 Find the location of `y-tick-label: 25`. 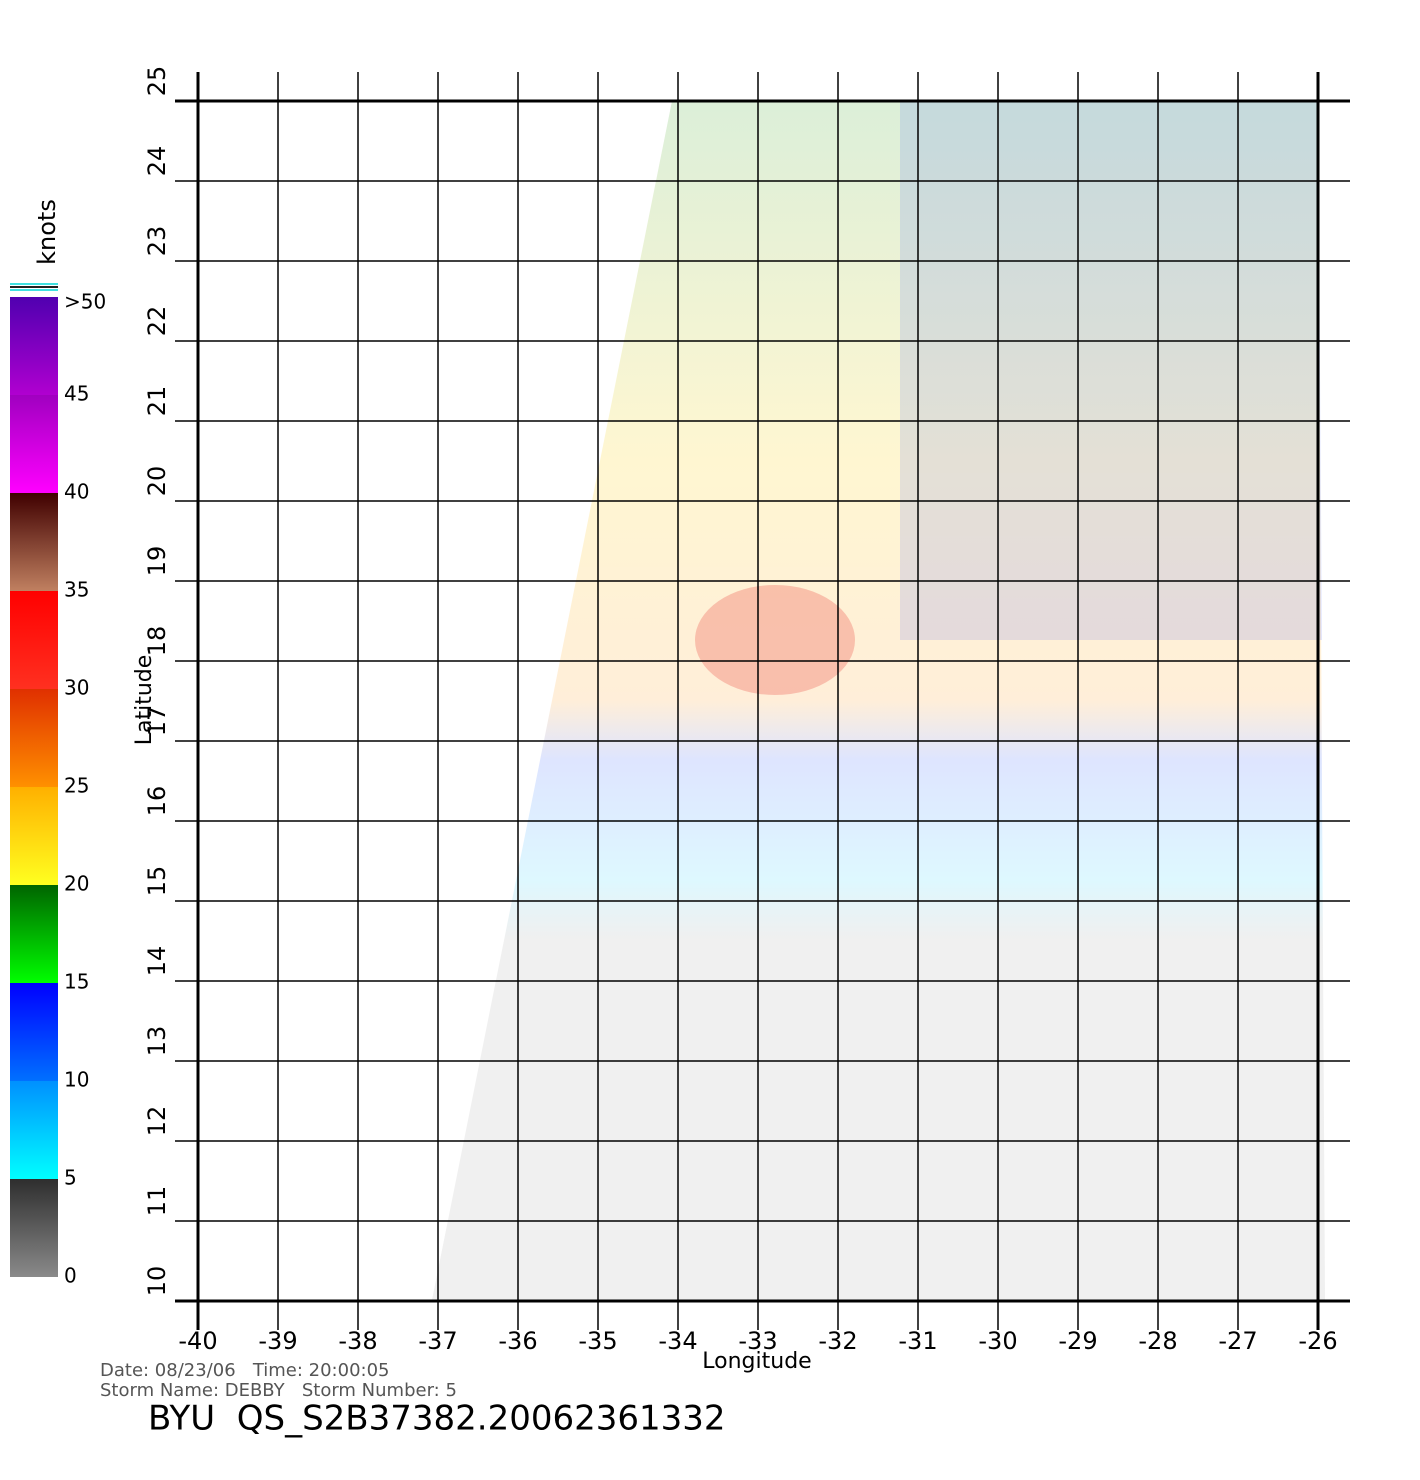

y-tick-label: 25 is located at coordinates (157, 81).